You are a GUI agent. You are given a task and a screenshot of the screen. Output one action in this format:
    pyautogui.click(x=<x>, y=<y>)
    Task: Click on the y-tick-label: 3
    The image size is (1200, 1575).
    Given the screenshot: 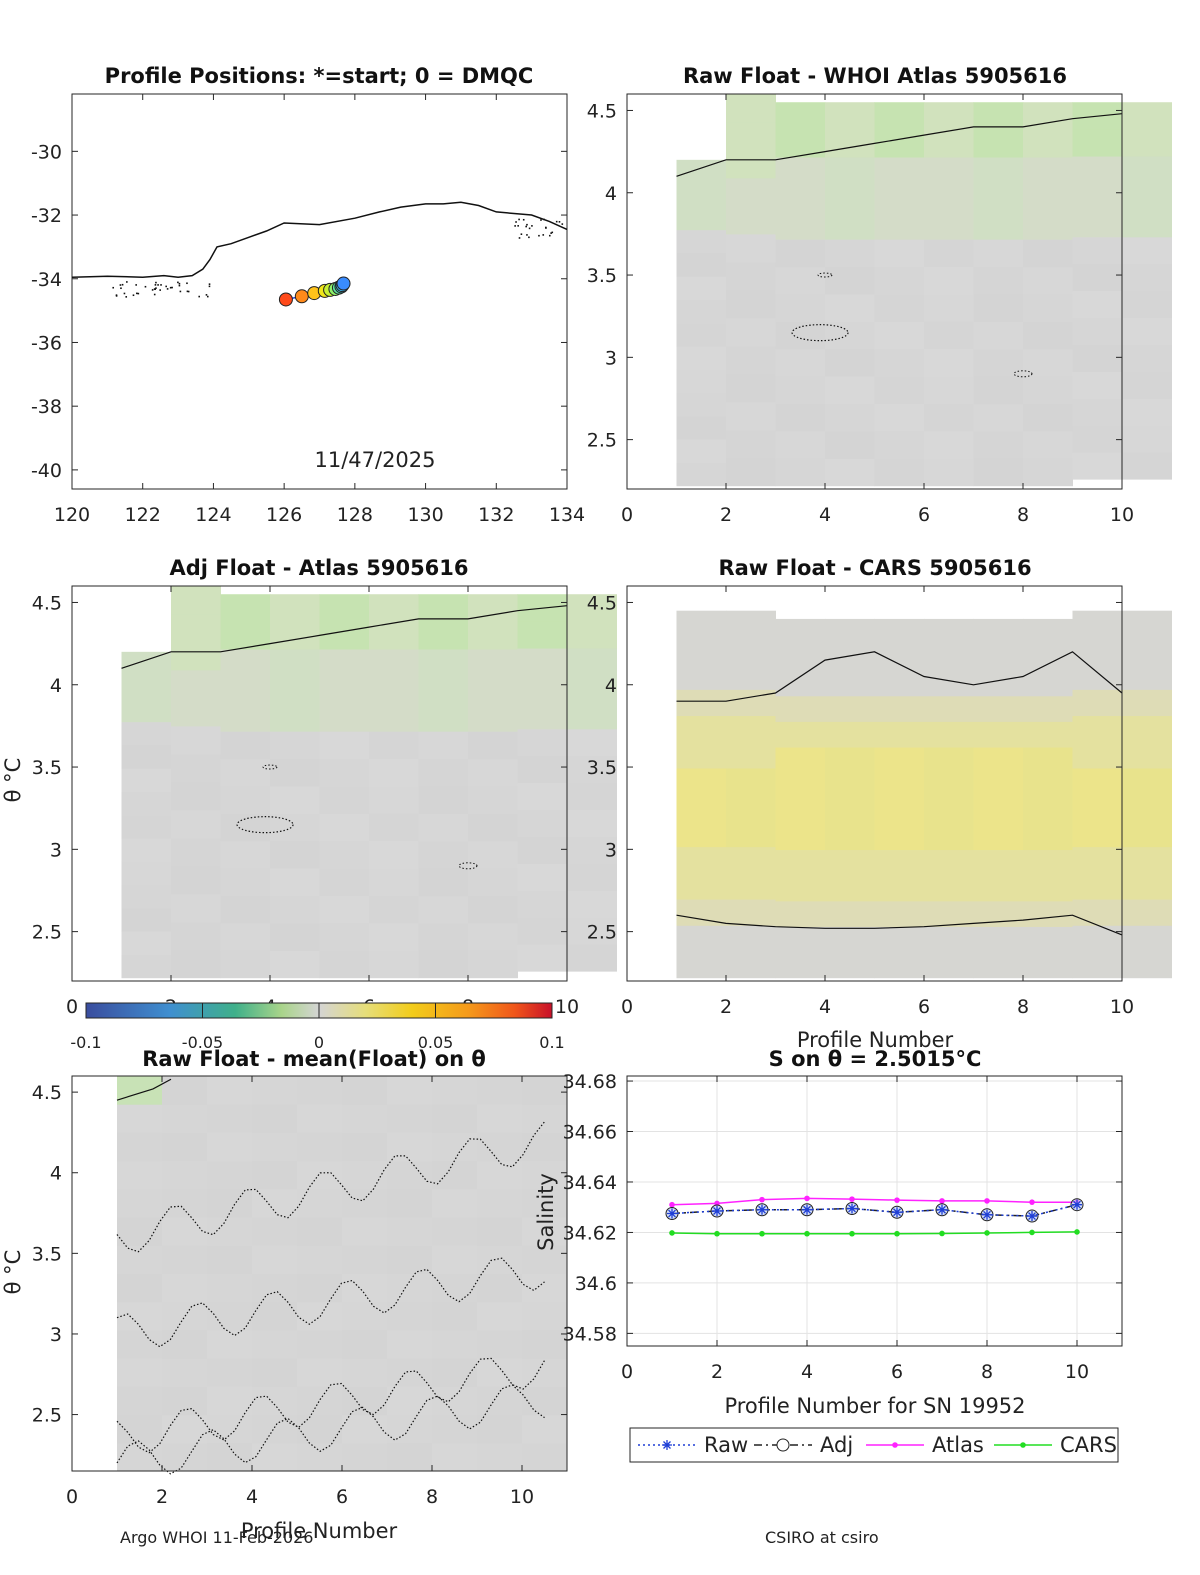 What is the action you would take?
    pyautogui.click(x=611, y=850)
    